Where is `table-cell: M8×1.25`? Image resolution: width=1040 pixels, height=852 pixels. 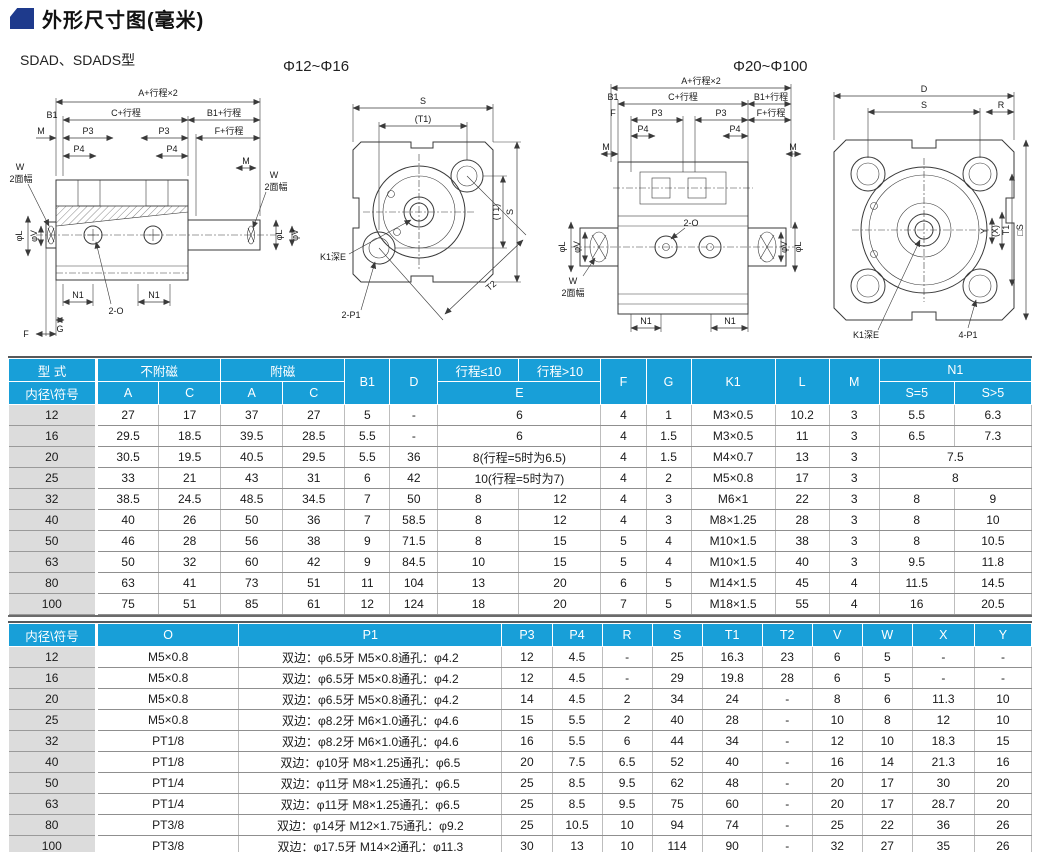
table-cell: M8×1.25 is located at coordinates (733, 520).